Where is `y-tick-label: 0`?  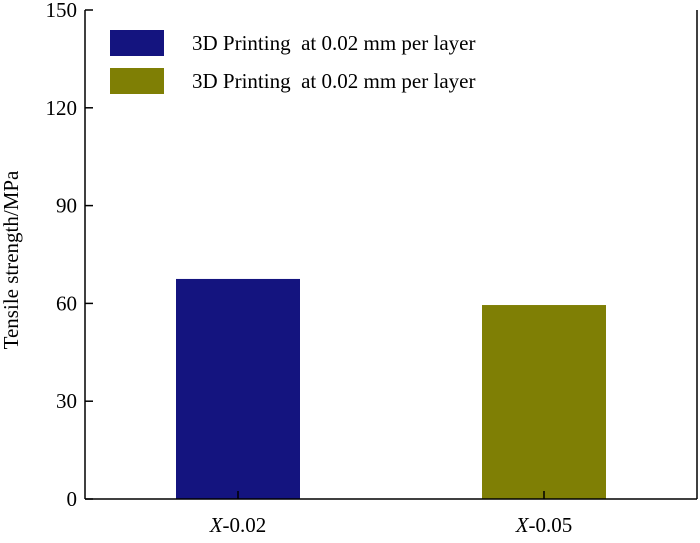
y-tick-label: 0 is located at coordinates (72, 499).